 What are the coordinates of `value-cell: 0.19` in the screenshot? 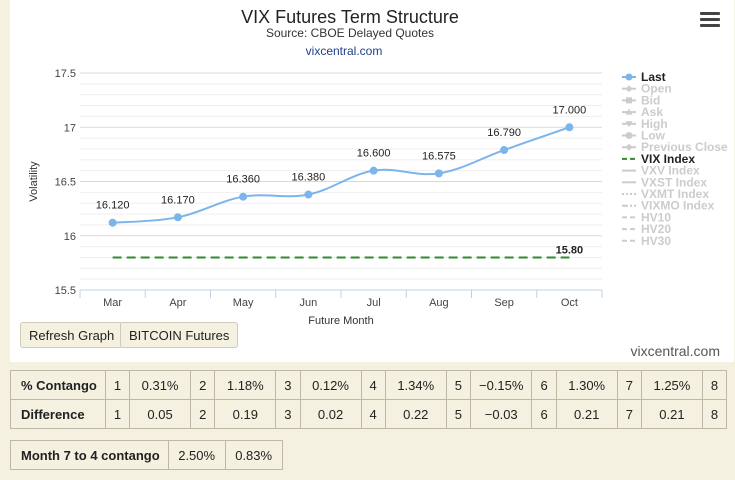 It's located at (245, 414).